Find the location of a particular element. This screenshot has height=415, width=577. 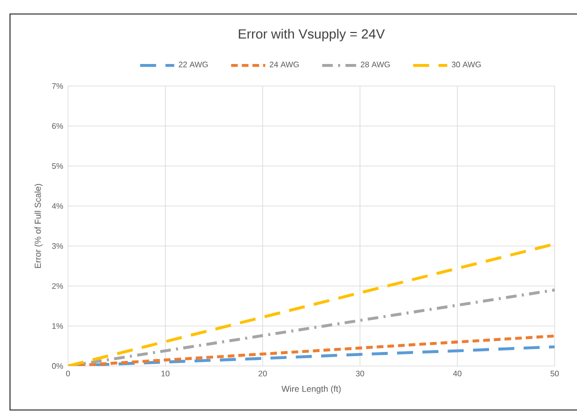

x-axis-title: Wire Length (ft) is located at coordinates (311, 390).